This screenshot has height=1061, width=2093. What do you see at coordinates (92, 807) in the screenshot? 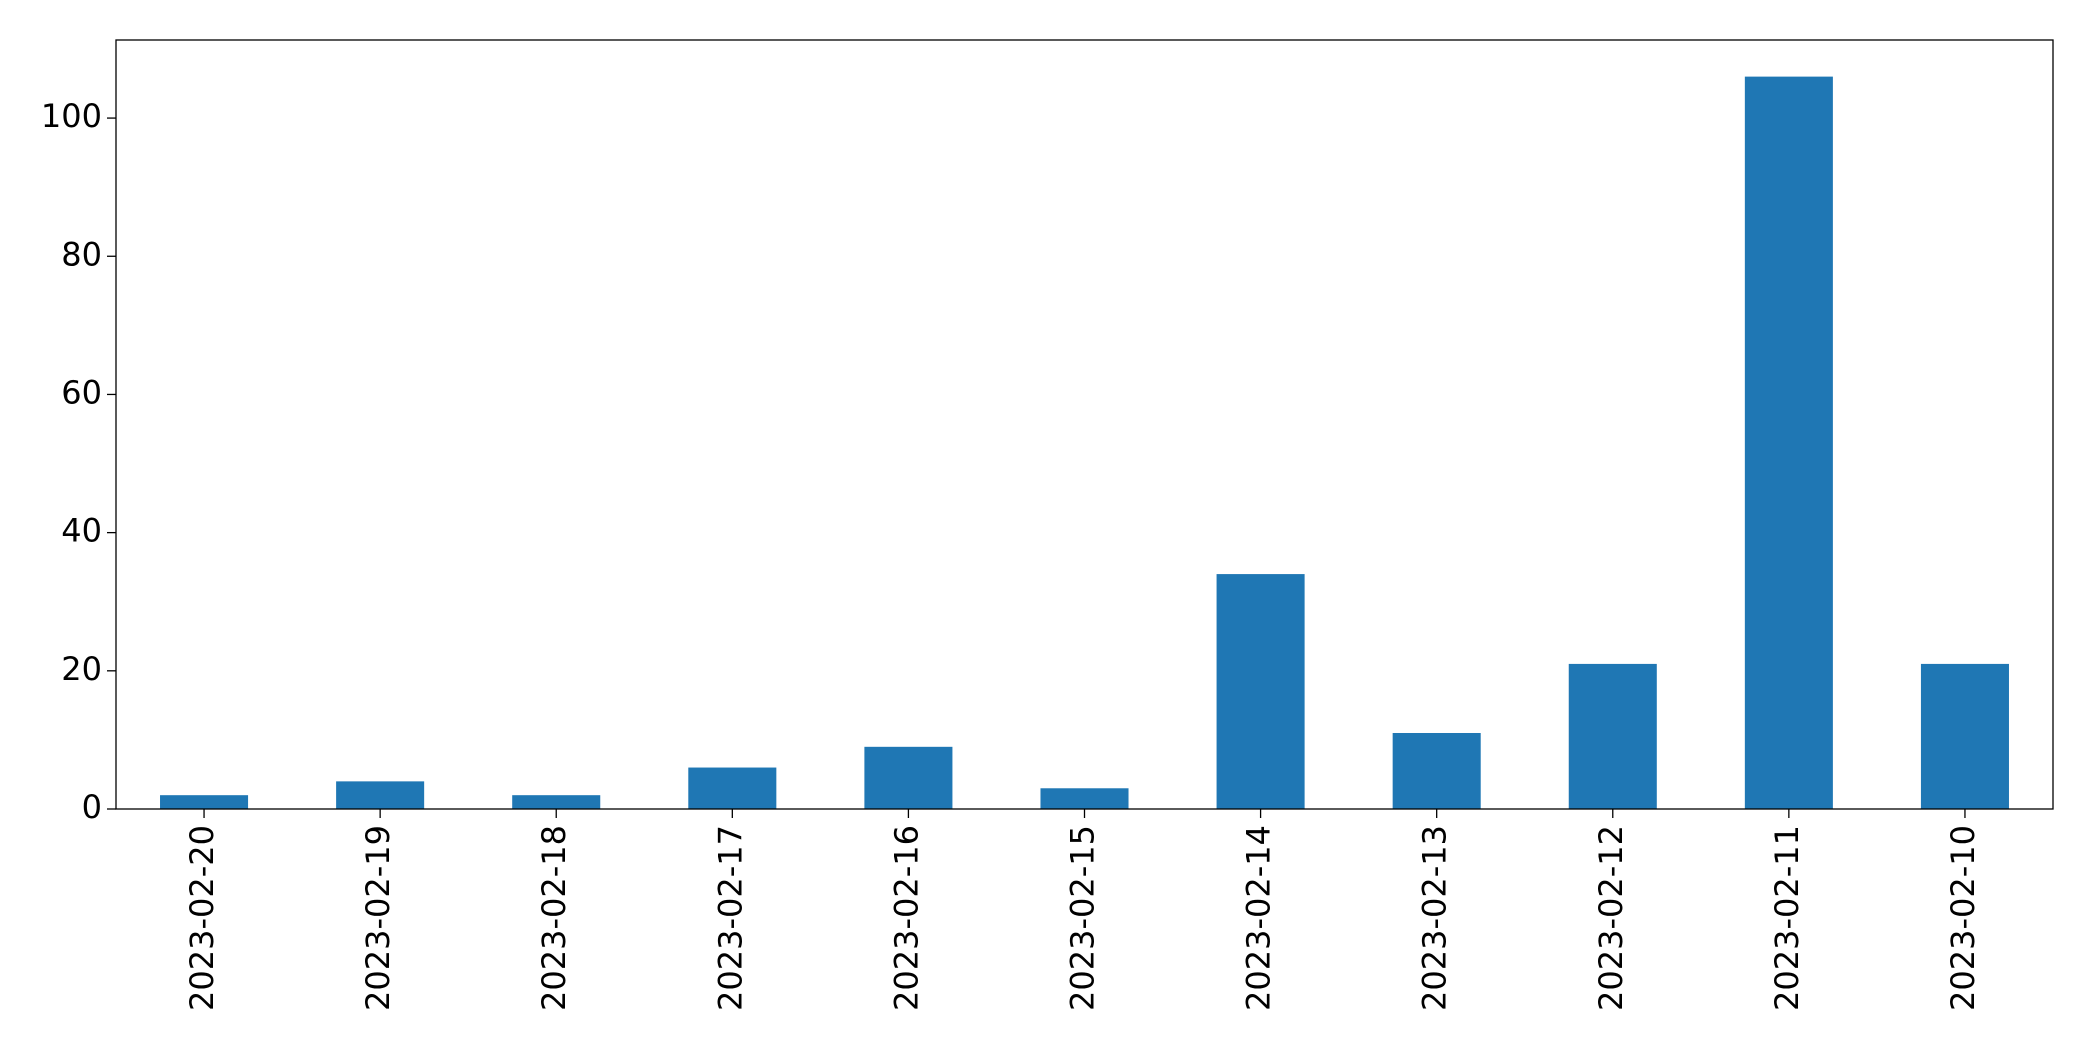
I see `y-tick-label: 0` at bounding box center [92, 807].